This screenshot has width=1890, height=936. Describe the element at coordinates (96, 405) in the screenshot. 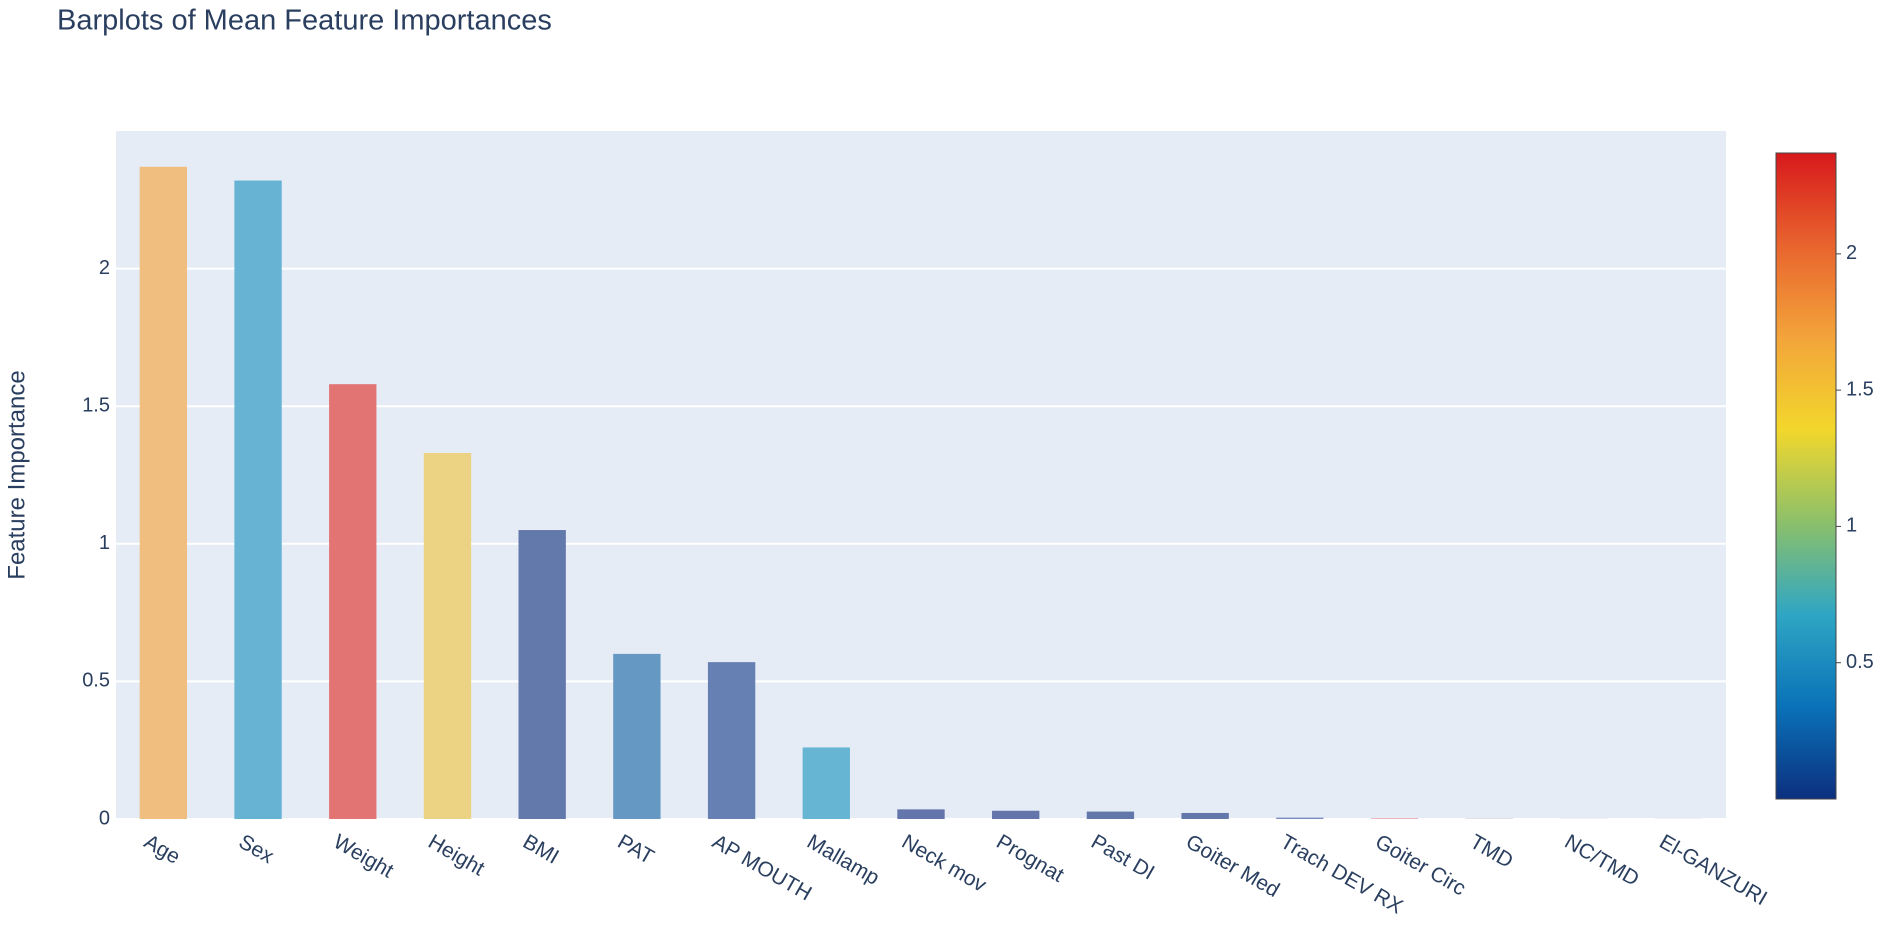

I see `y-tick-label: 1.5` at that location.